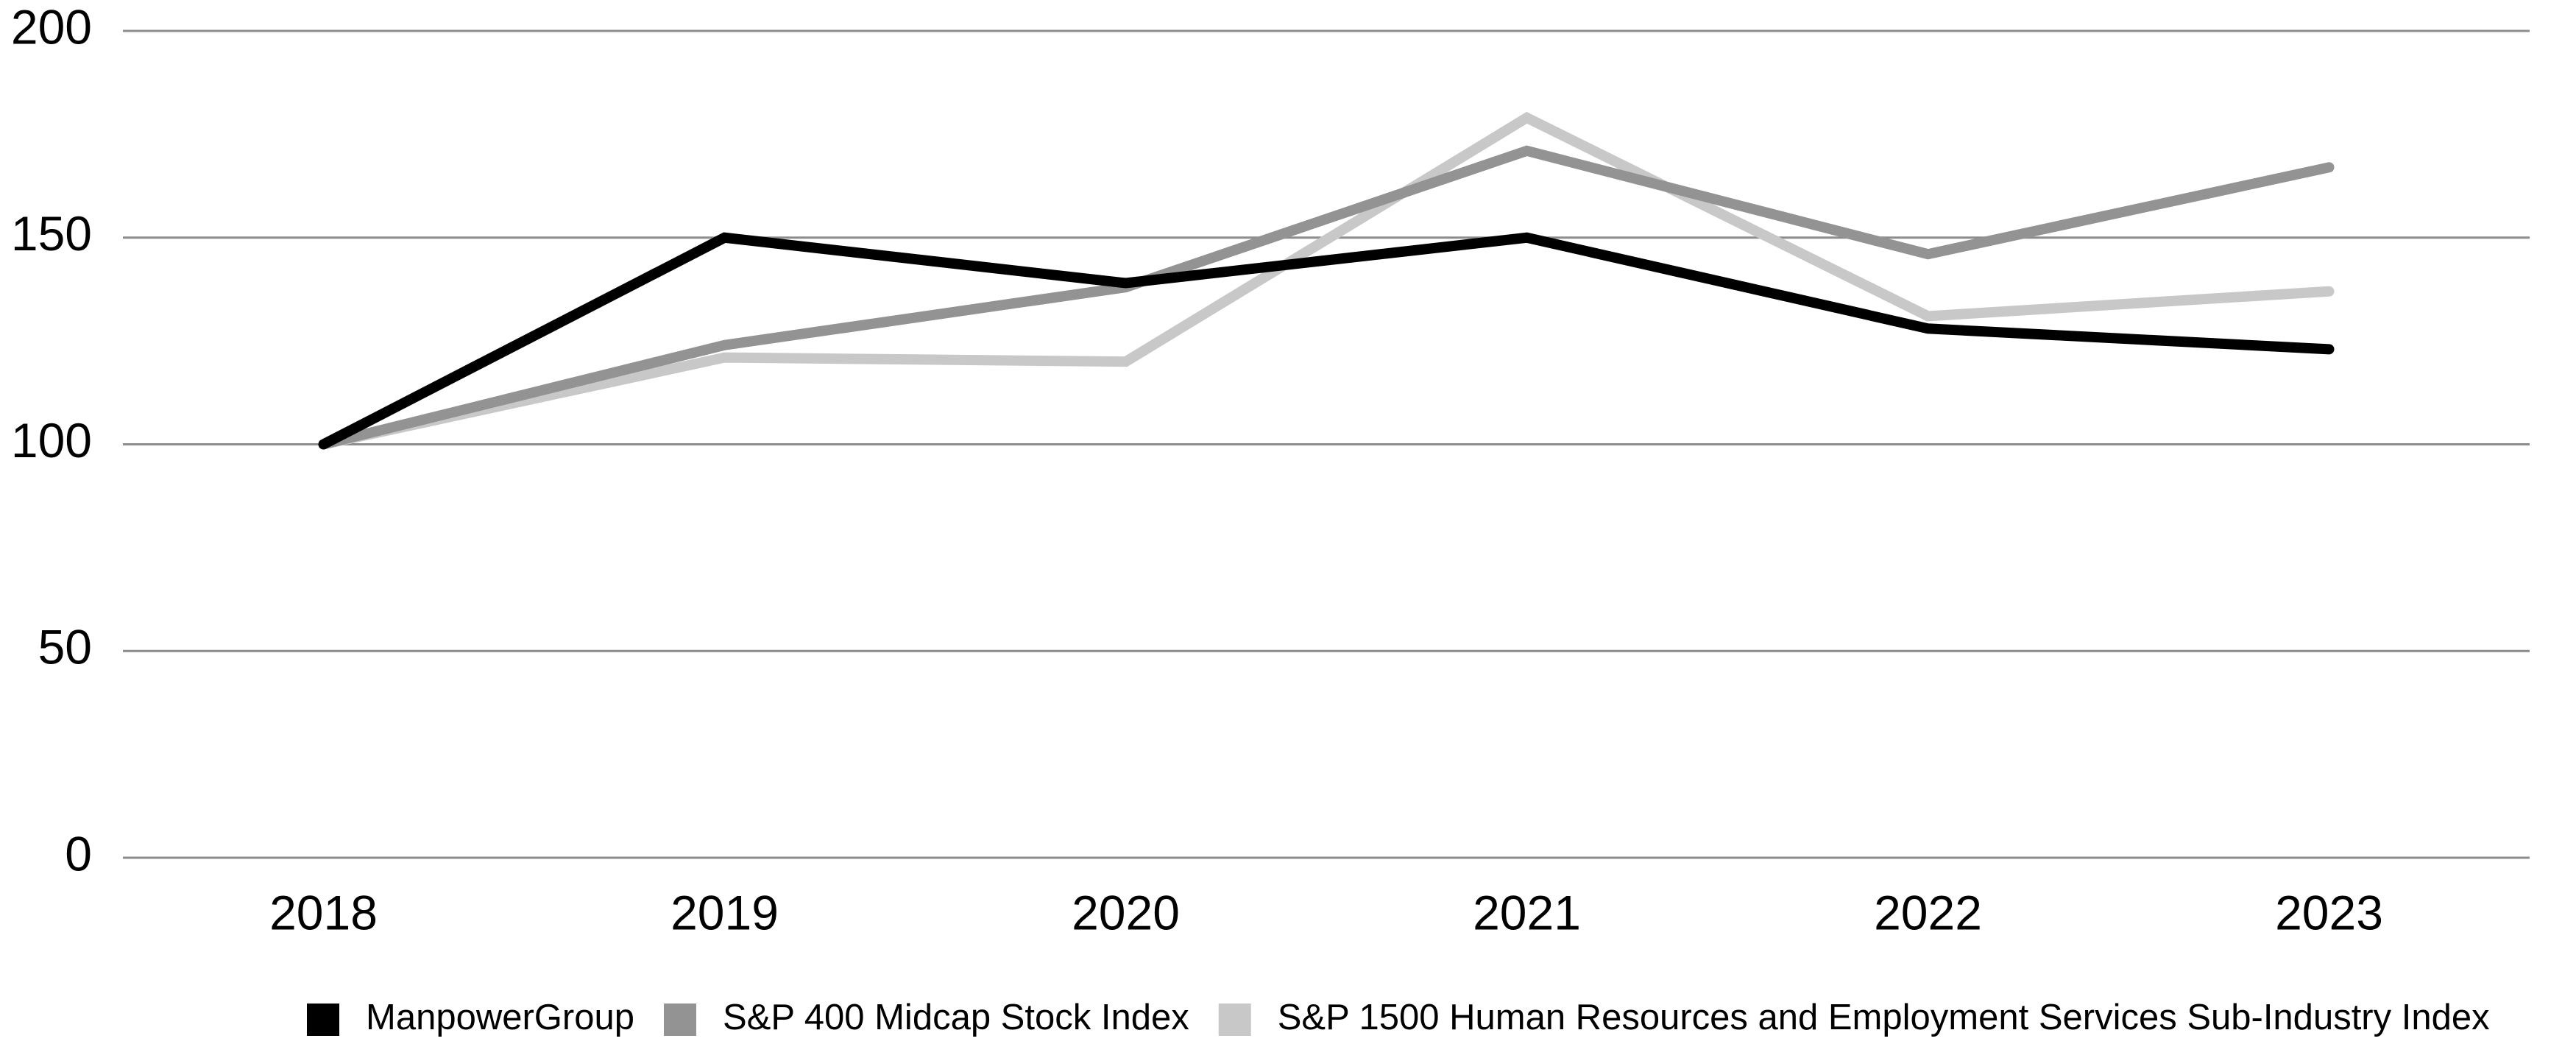 The width and height of the screenshot is (2576, 1044). What do you see at coordinates (724, 912) in the screenshot?
I see `x-tick-label: 2019` at bounding box center [724, 912].